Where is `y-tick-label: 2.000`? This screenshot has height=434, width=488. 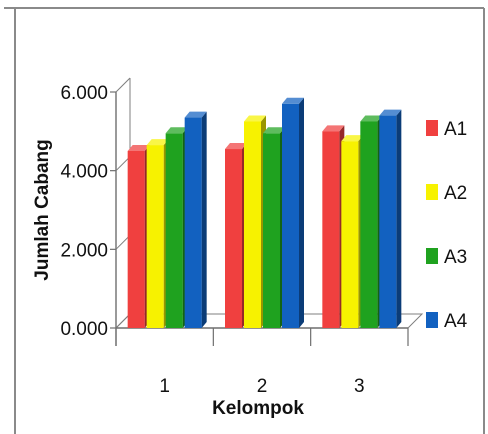
y-tick-label: 2.000 is located at coordinates (84, 250).